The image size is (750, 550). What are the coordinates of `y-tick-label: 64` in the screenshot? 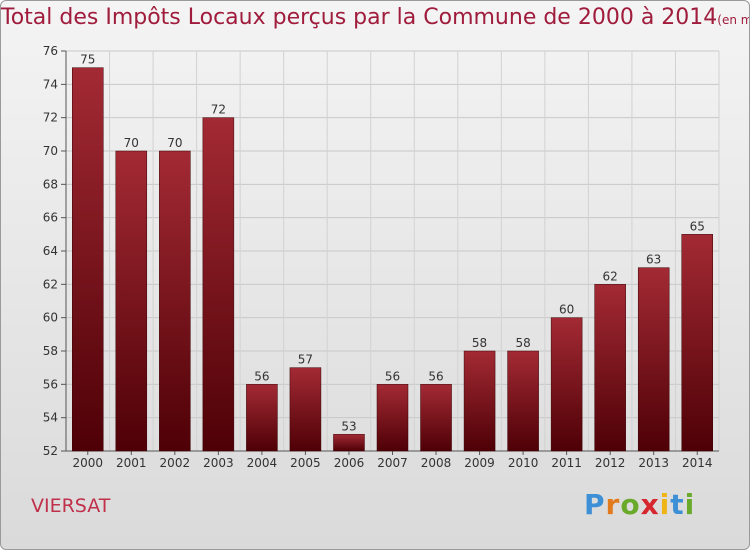 It's located at (50, 251).